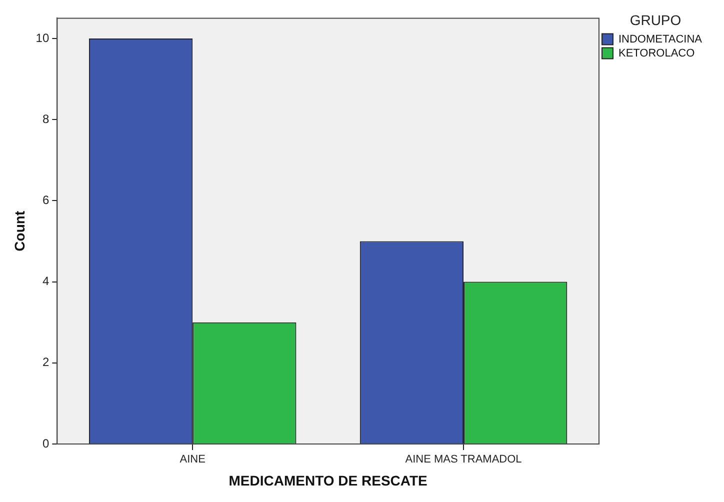 The height and width of the screenshot is (502, 724). Describe the element at coordinates (46, 119) in the screenshot. I see `y-tick-label: 8` at that location.